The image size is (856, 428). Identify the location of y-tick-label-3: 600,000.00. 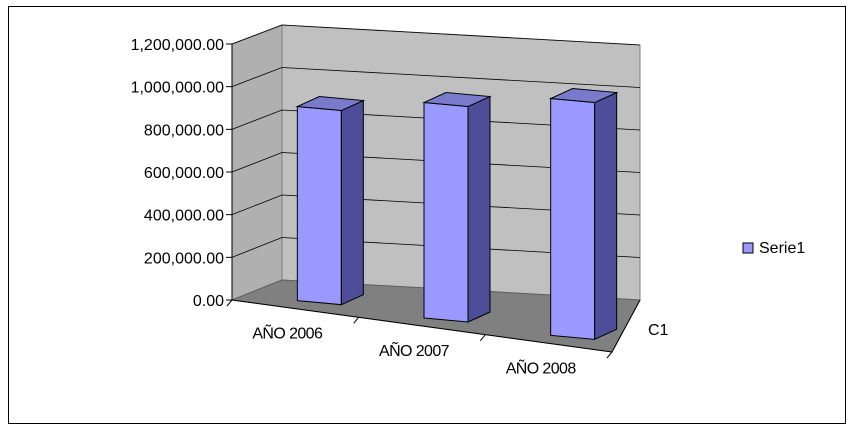
(184, 173).